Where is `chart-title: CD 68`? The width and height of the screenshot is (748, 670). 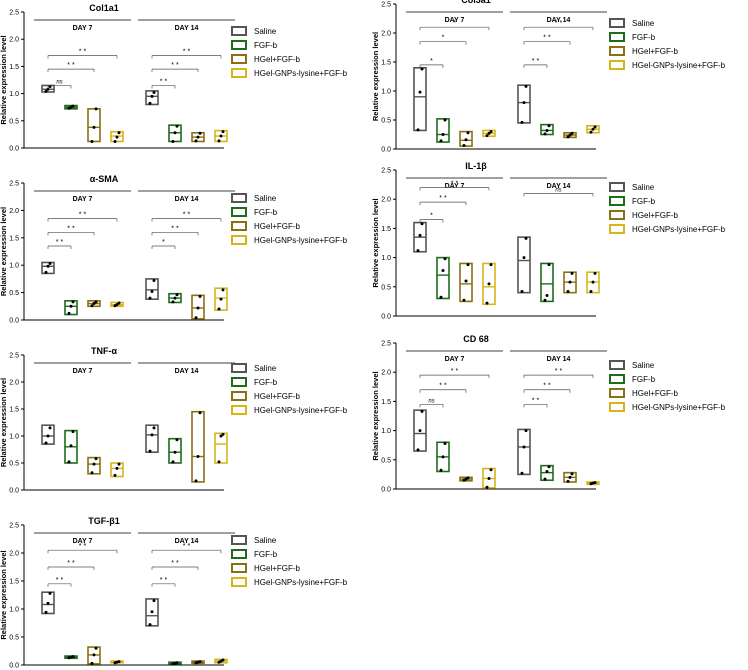 chart-title: CD 68 is located at coordinates (476, 339).